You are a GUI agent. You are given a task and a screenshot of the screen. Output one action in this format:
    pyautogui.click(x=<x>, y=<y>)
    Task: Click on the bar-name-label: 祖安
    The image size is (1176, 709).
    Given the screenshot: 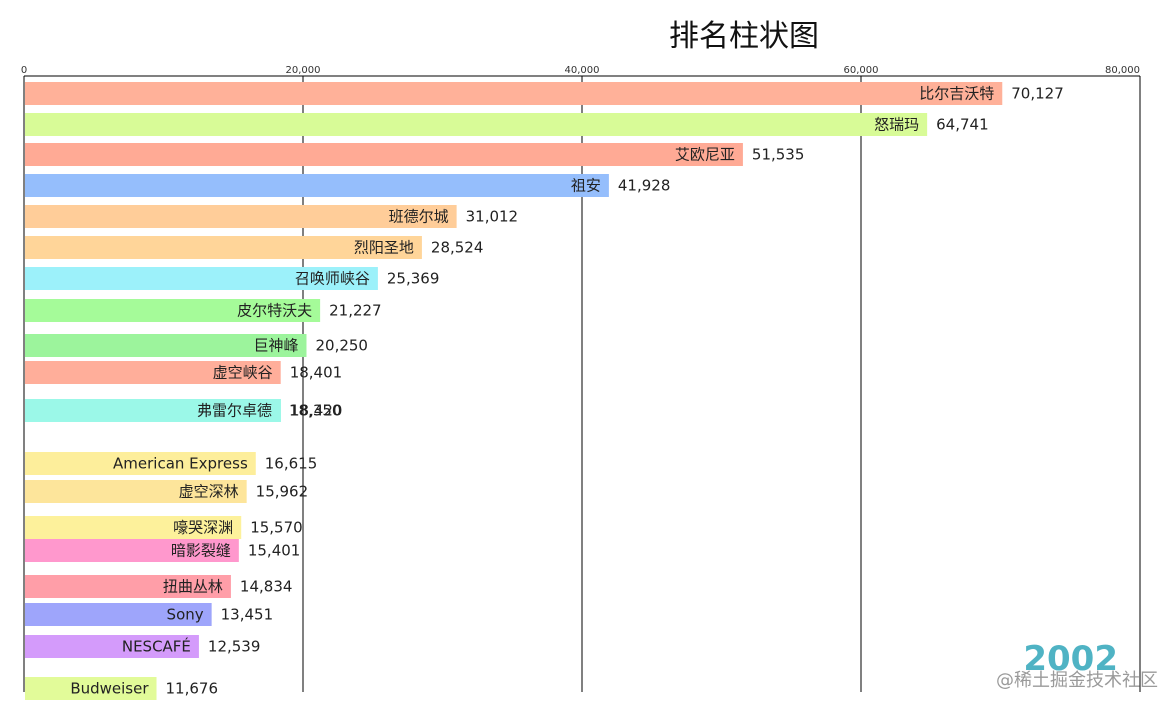 What is the action you would take?
    pyautogui.click(x=586, y=186)
    